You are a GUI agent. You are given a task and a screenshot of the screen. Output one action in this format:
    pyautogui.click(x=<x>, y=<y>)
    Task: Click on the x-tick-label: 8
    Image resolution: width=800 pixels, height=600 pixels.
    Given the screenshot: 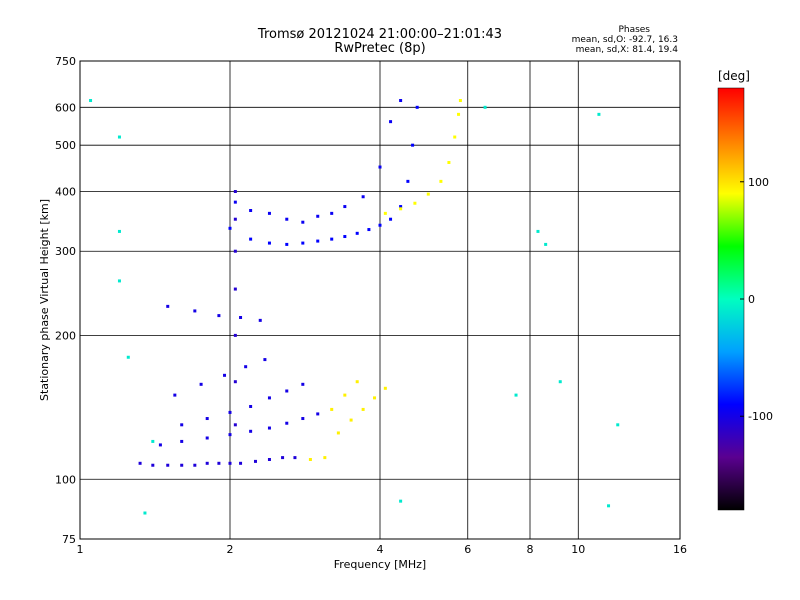 What is the action you would take?
    pyautogui.click(x=530, y=549)
    